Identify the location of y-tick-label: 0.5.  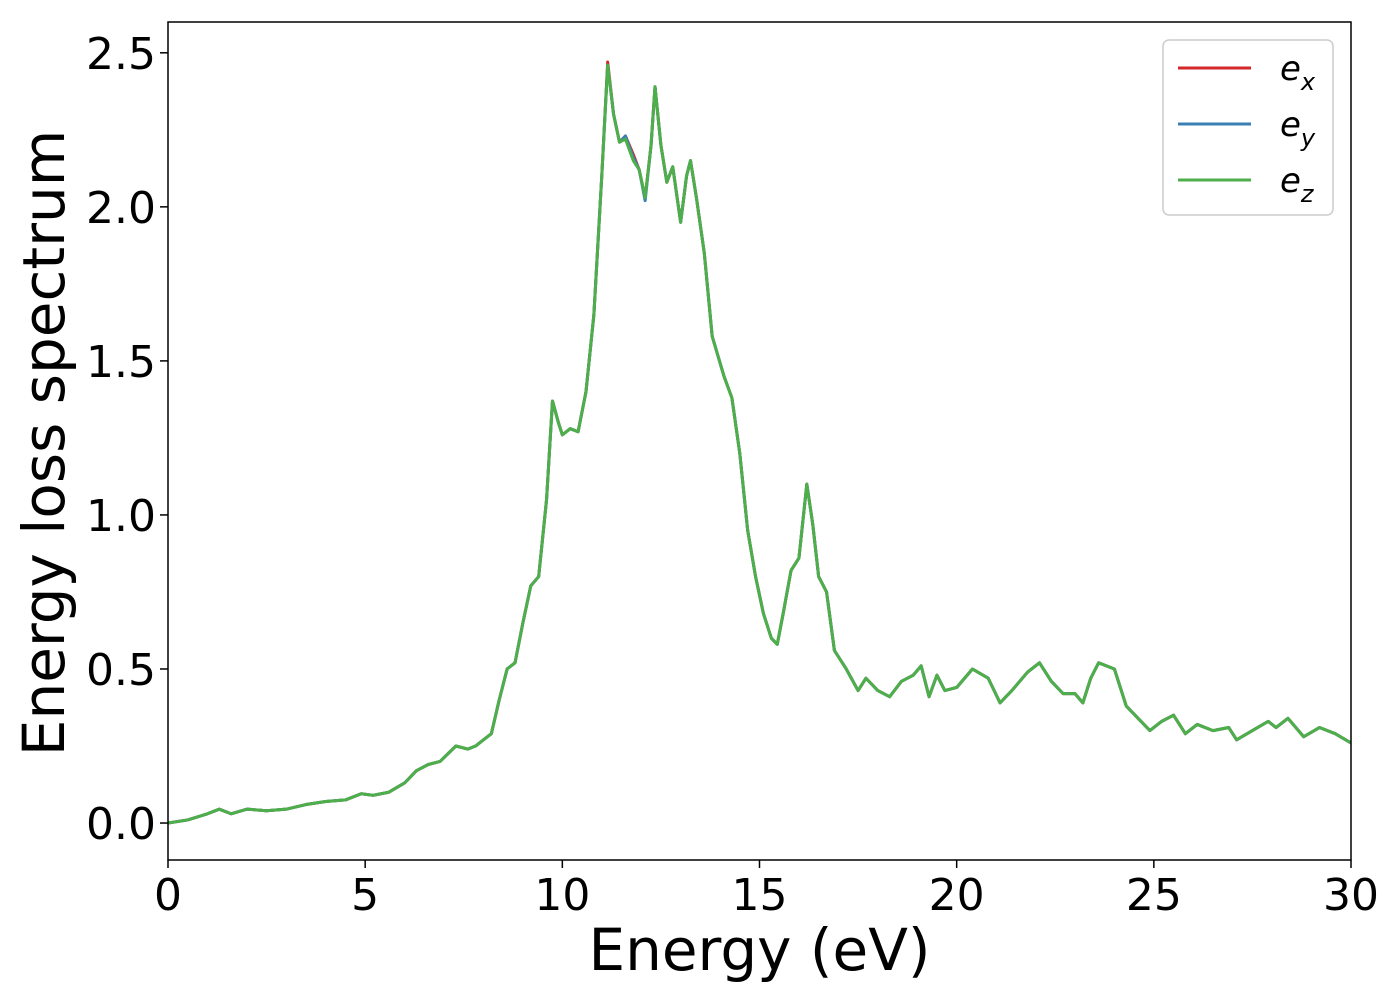
(121, 670).